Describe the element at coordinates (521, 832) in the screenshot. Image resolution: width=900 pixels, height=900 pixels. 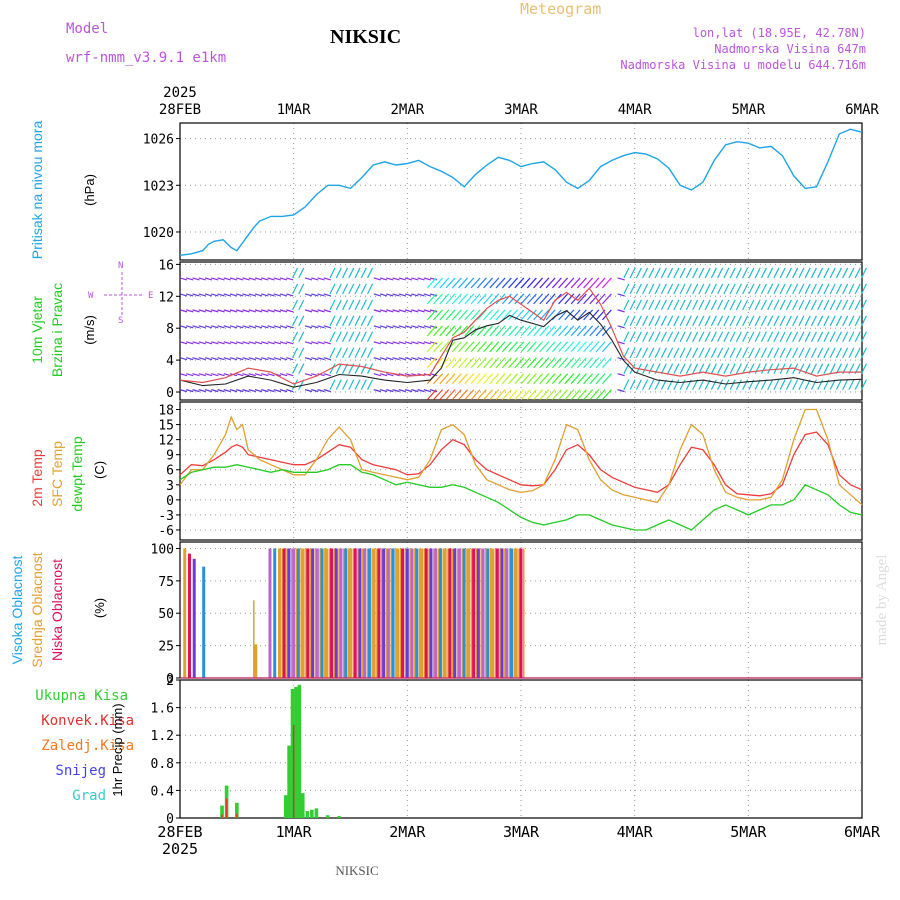
I see `bottom-tick-label: 3MAR` at that location.